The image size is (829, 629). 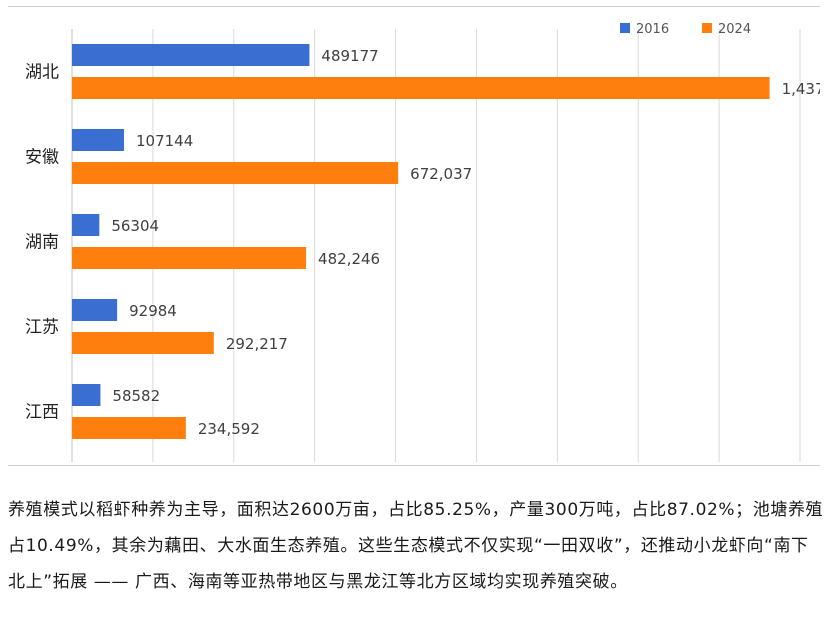 What do you see at coordinates (349, 259) in the screenshot?
I see `data-label: 482,246` at bounding box center [349, 259].